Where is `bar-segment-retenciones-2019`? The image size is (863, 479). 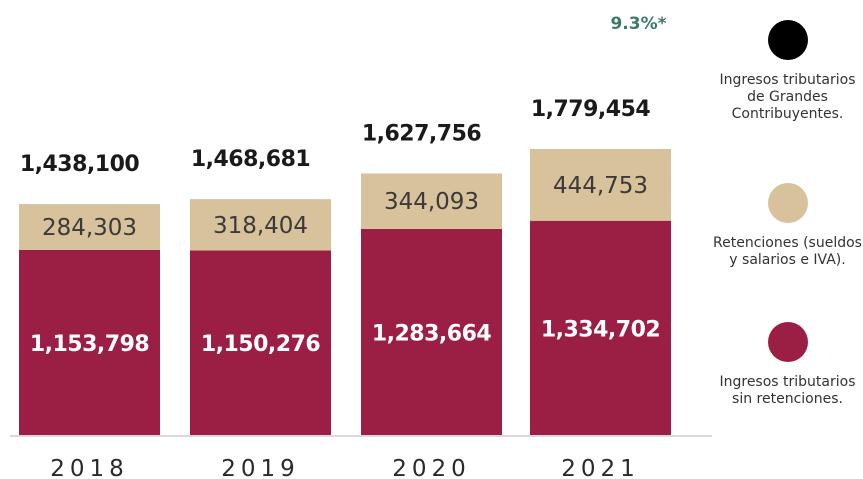 bar-segment-retenciones-2019 is located at coordinates (260, 225).